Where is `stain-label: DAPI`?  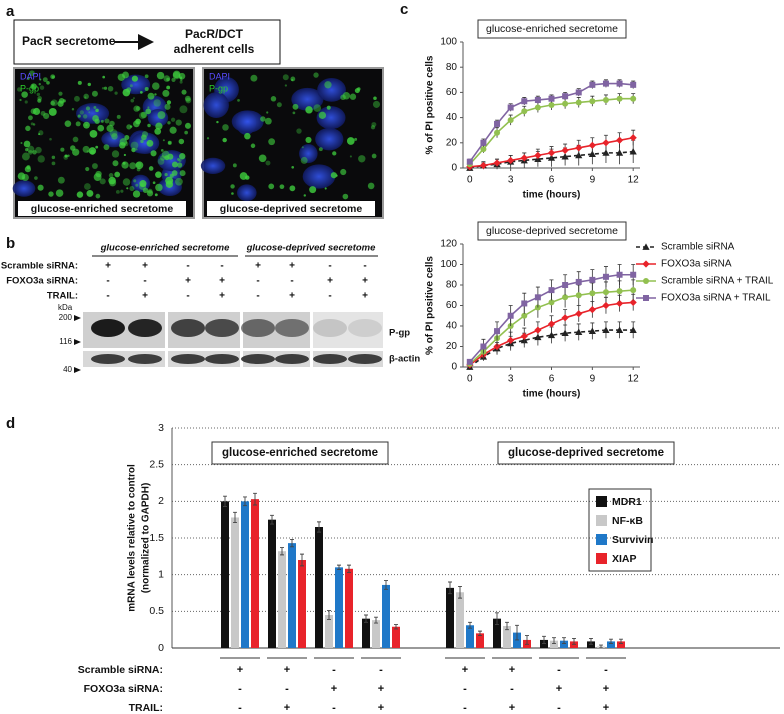 stain-label: DAPI is located at coordinates (219, 76).